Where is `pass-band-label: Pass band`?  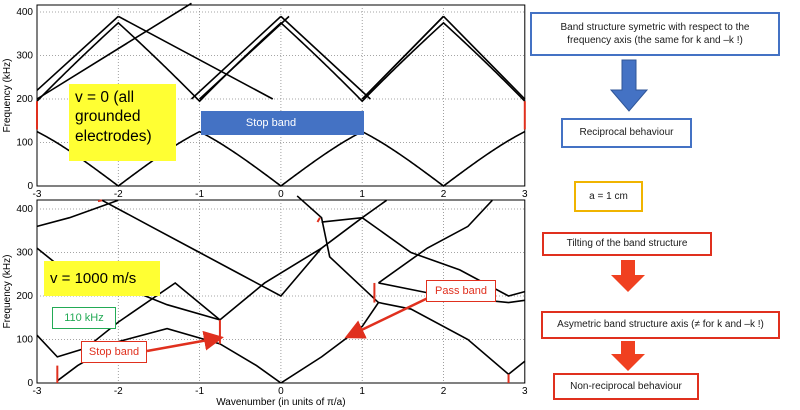 pass-band-label: Pass band is located at coordinates (461, 291).